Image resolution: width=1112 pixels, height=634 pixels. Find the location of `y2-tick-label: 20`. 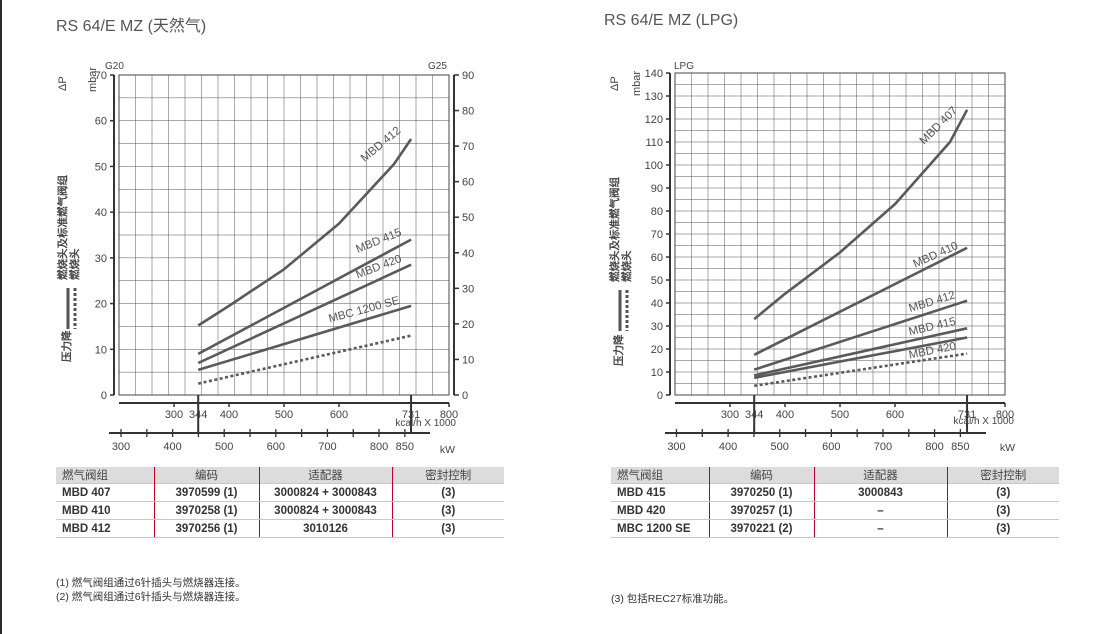

y2-tick-label: 20 is located at coordinates (468, 325).